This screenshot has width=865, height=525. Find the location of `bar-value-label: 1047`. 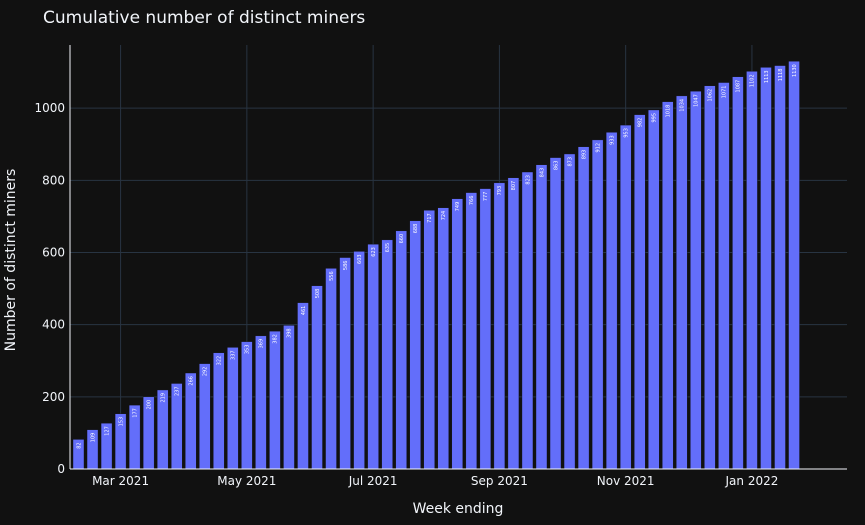

bar-value-label: 1047 is located at coordinates (697, 100).